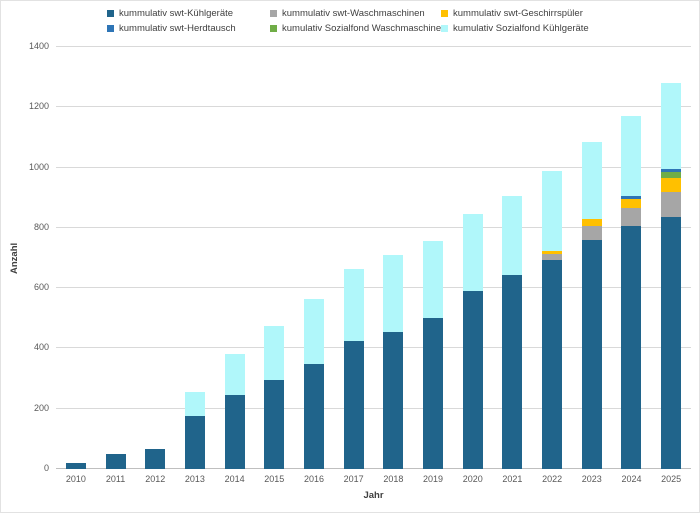  I want to click on bar-2016, so click(313, 258).